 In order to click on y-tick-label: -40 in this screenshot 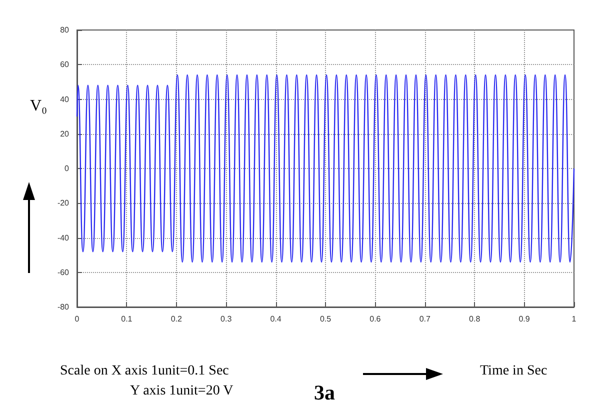, I will do `click(63, 237)`.